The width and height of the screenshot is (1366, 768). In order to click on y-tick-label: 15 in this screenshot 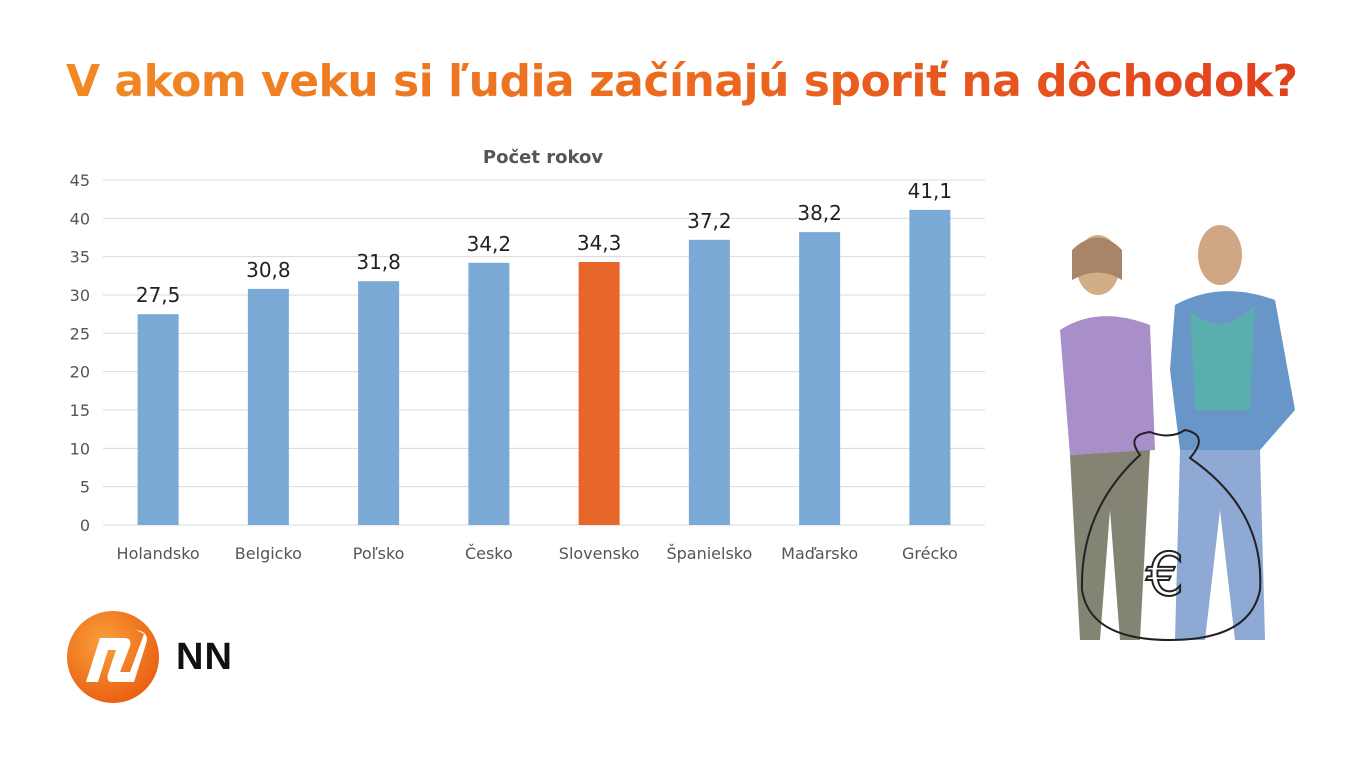, I will do `click(80, 410)`.